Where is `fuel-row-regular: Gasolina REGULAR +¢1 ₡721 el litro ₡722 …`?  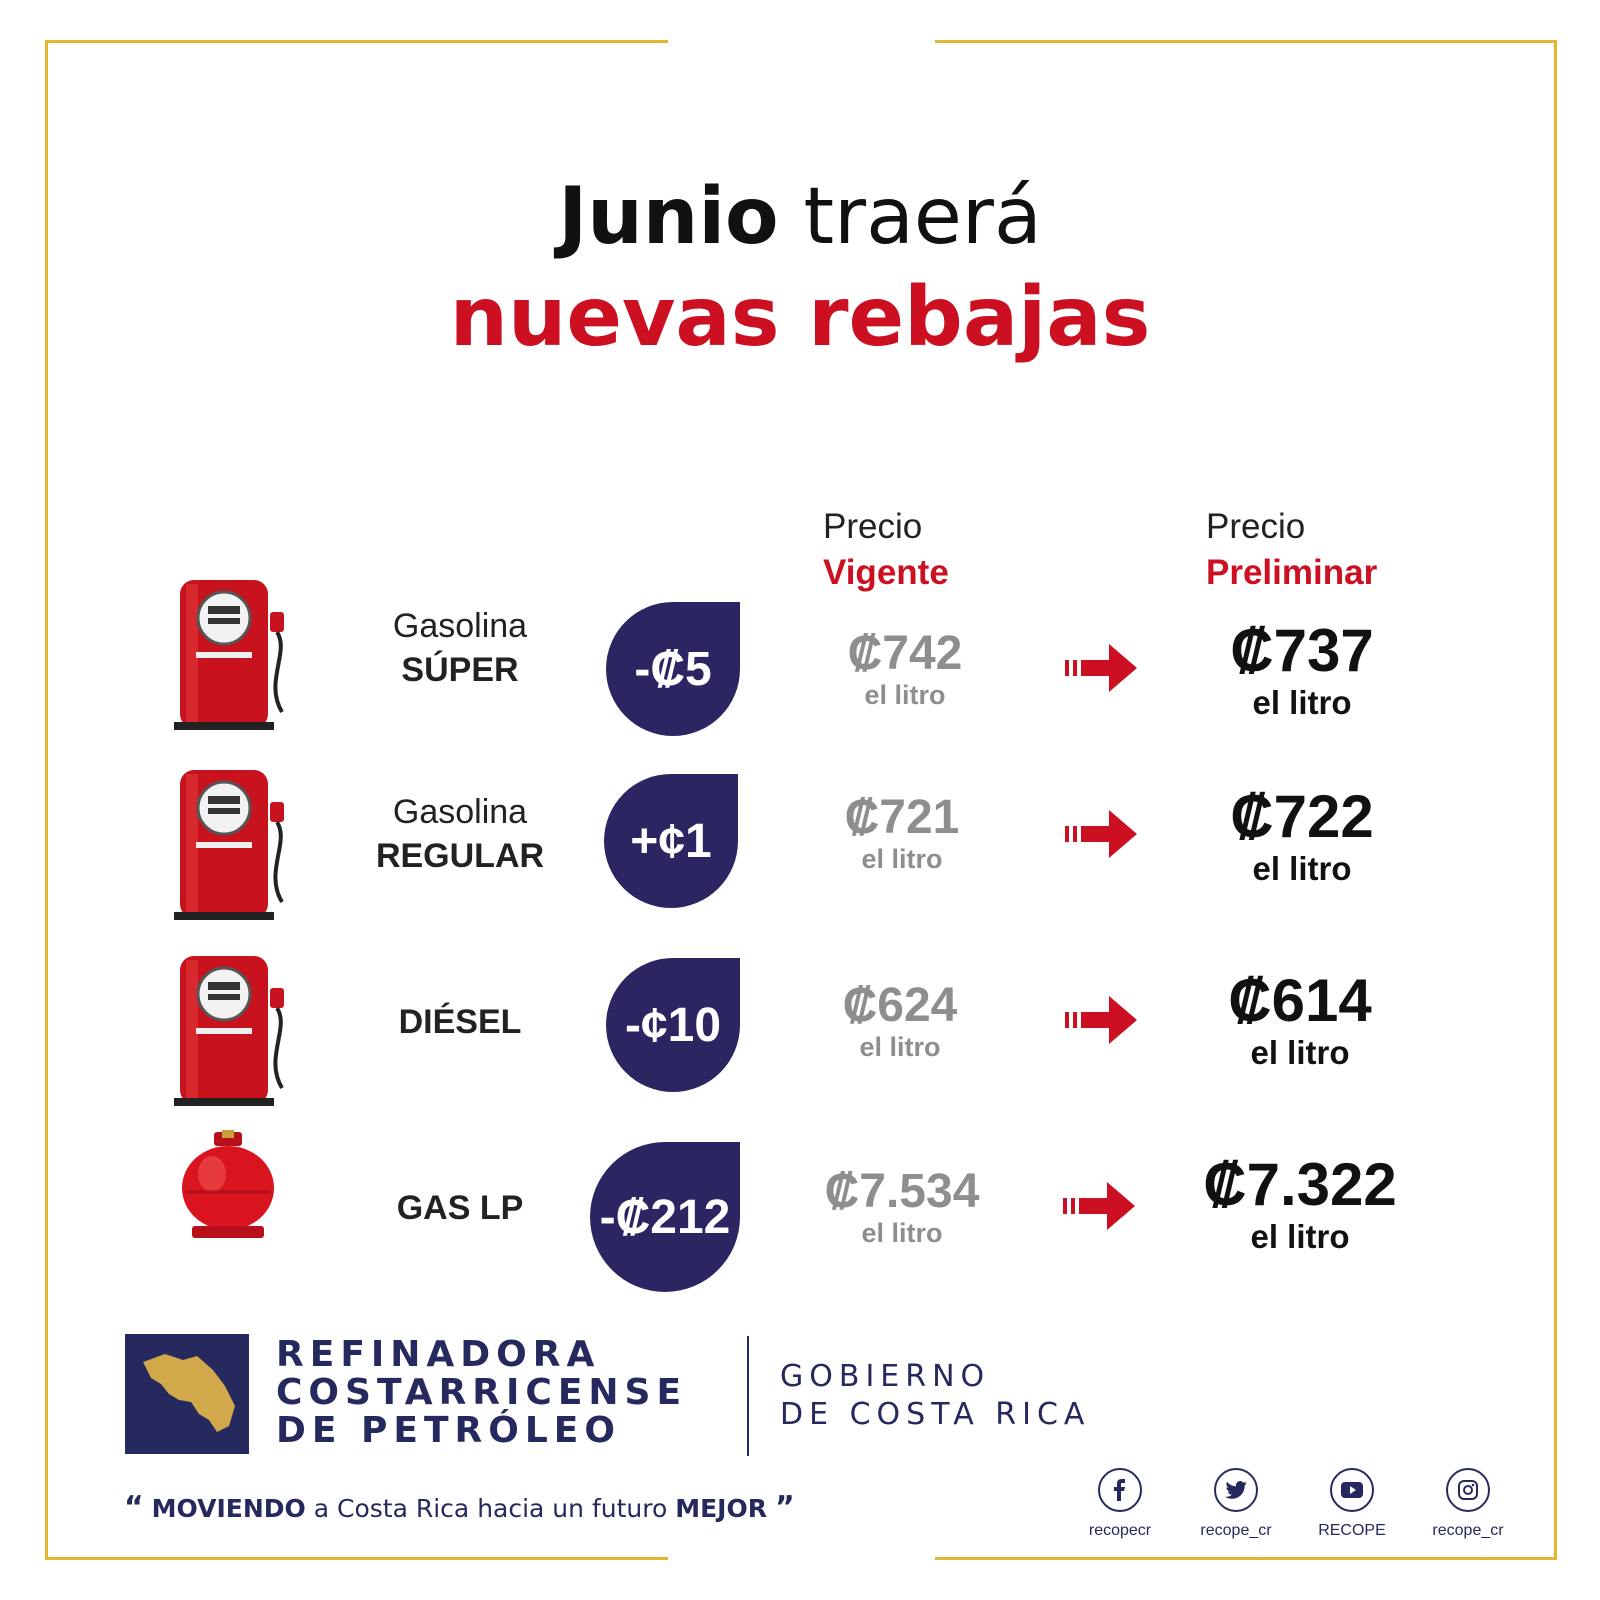
fuel-row-regular: Gasolina REGULAR +¢1 ₡721 el litro ₡722 … is located at coordinates (800, 847).